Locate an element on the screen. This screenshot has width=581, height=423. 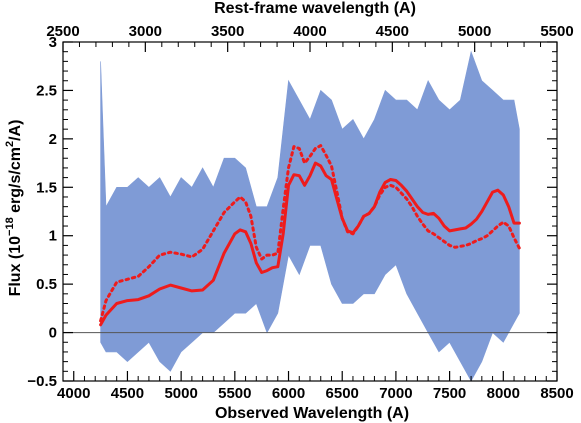
y-tick-label: 2.5 is located at coordinates (46, 90).